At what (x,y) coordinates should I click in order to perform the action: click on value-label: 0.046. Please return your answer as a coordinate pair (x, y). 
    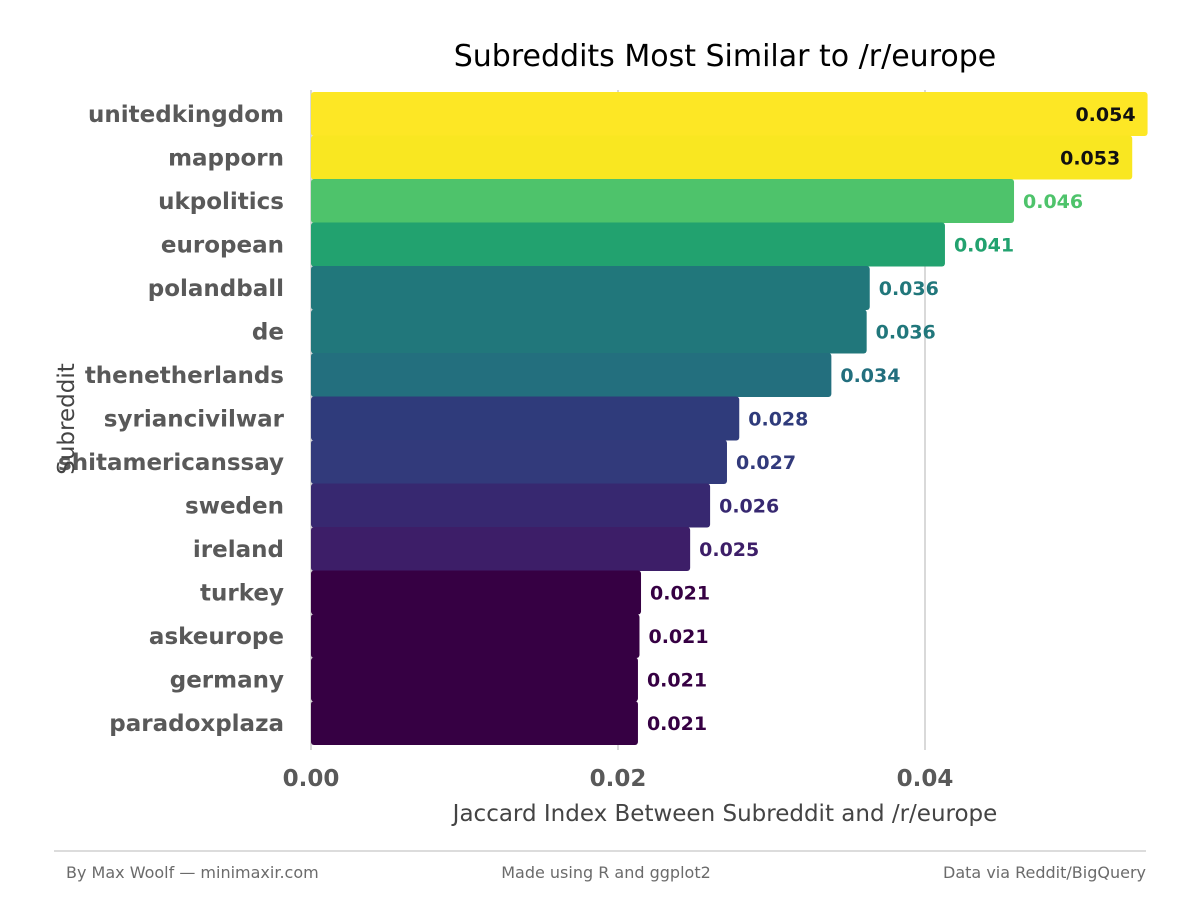
    Looking at the image, I should click on (1053, 202).